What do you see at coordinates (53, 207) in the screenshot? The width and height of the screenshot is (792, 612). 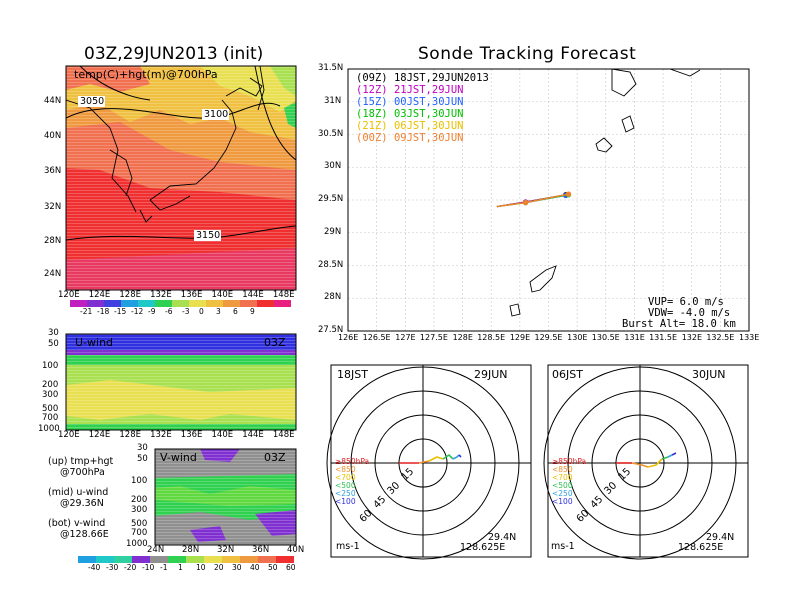 I see `temp-y-tick-32N: 32N` at bounding box center [53, 207].